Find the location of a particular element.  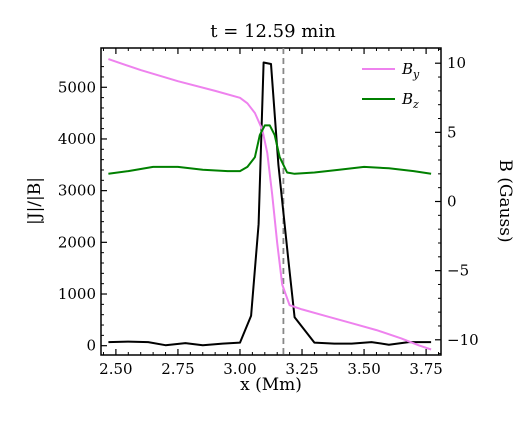

x-tick-label: 2.75 is located at coordinates (177, 369).